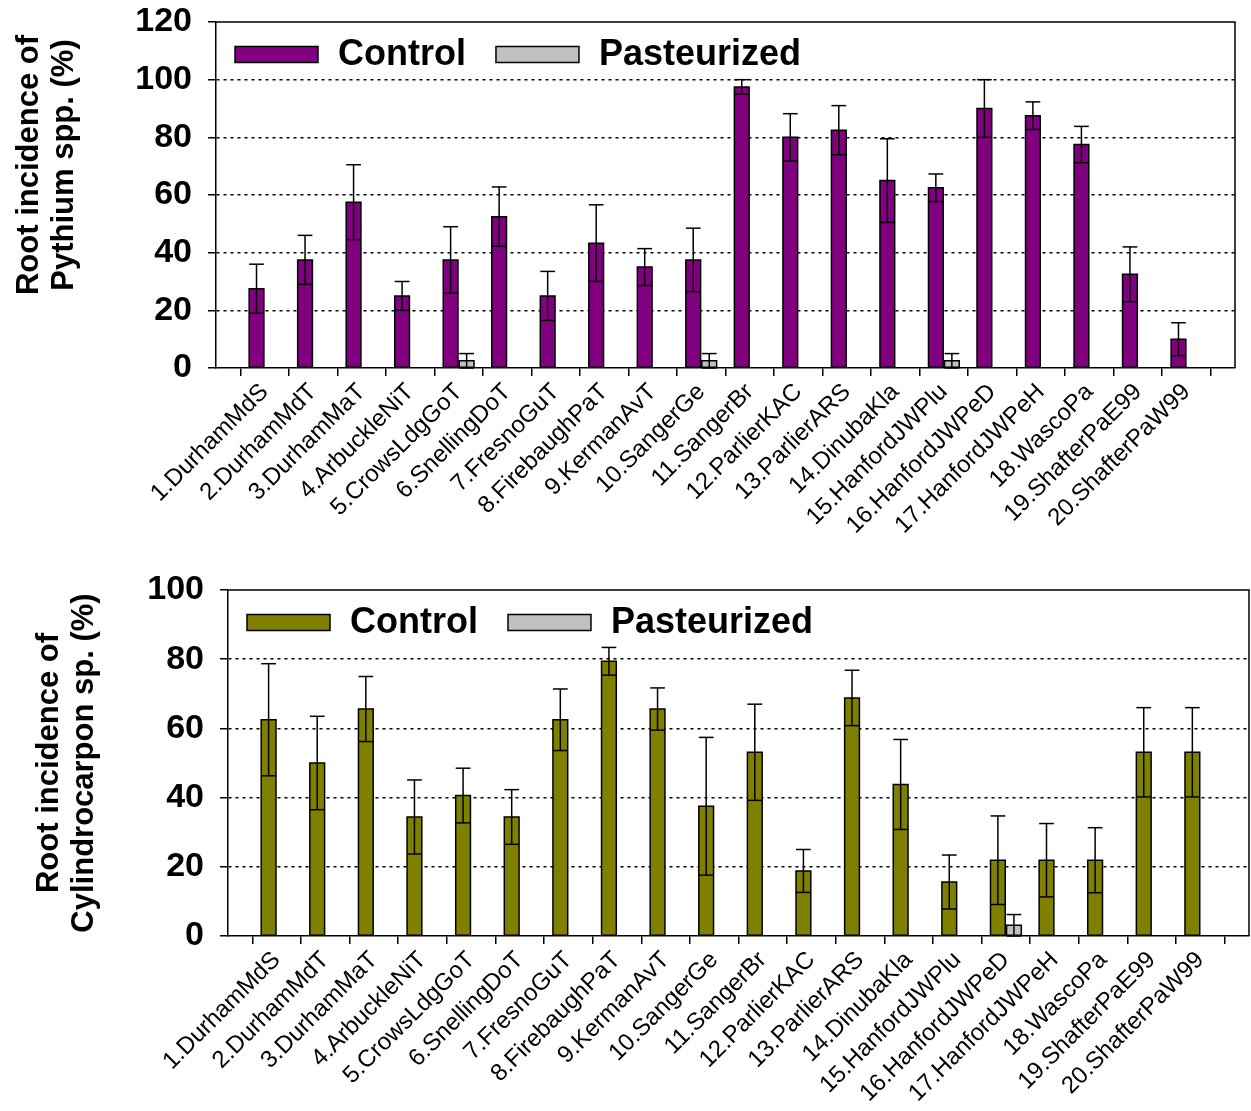 The height and width of the screenshot is (1111, 1251). What do you see at coordinates (45, 165) in the screenshot?
I see `y-axis-title: Root incidence of Pythium spp. (%)` at bounding box center [45, 165].